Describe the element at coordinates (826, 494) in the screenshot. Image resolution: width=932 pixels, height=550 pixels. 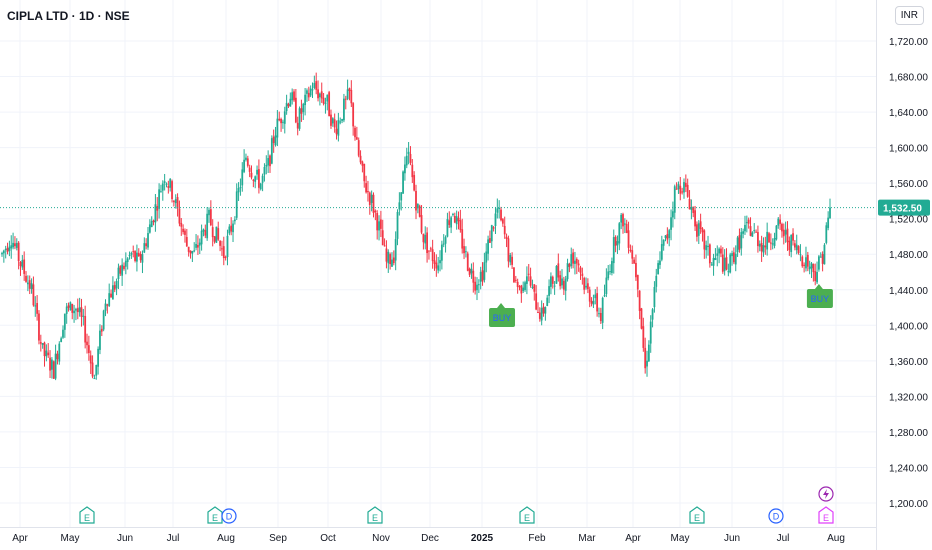
I see `lightning-glyph` at that location.